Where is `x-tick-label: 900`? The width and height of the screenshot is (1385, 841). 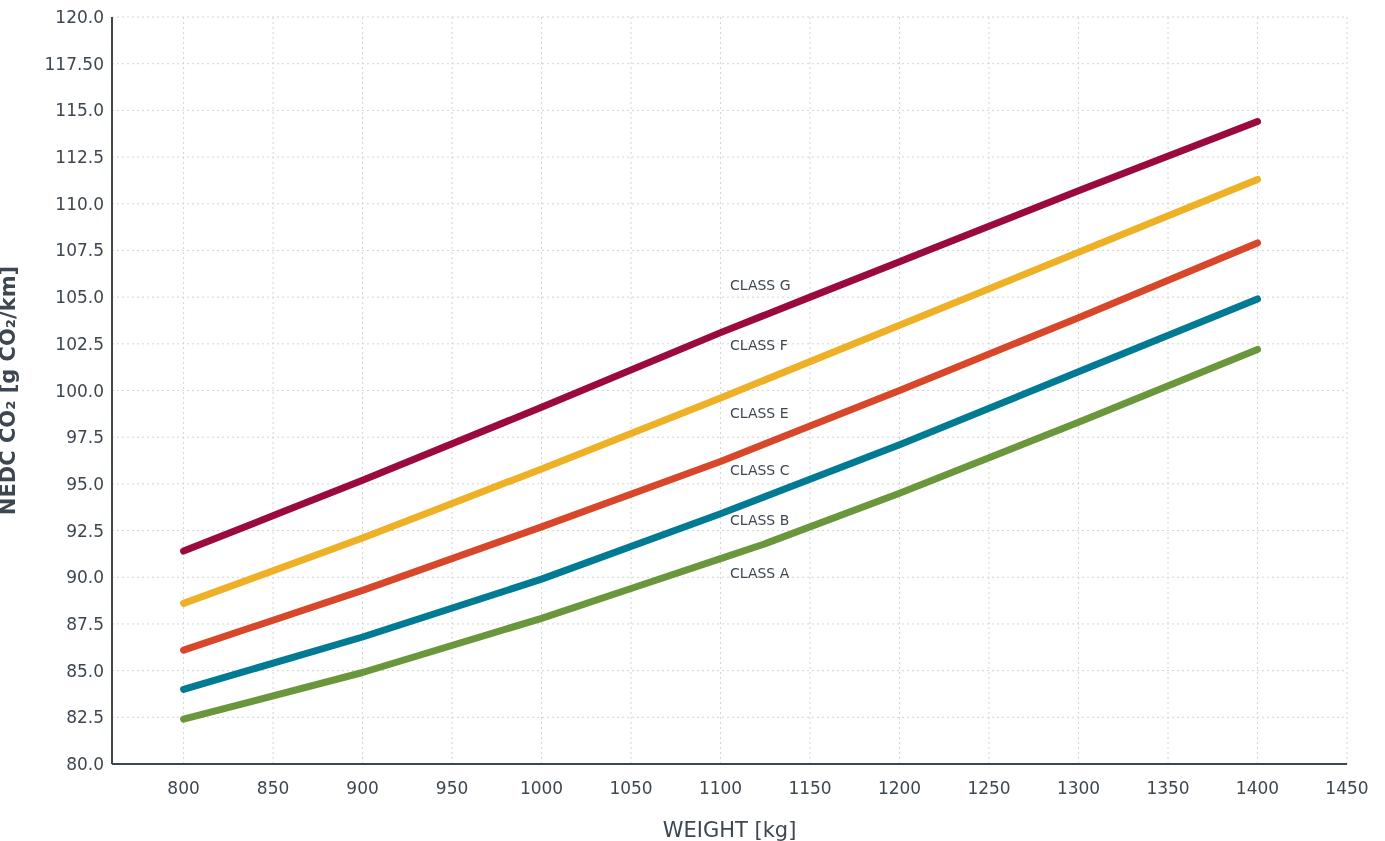 x-tick-label: 900 is located at coordinates (362, 788).